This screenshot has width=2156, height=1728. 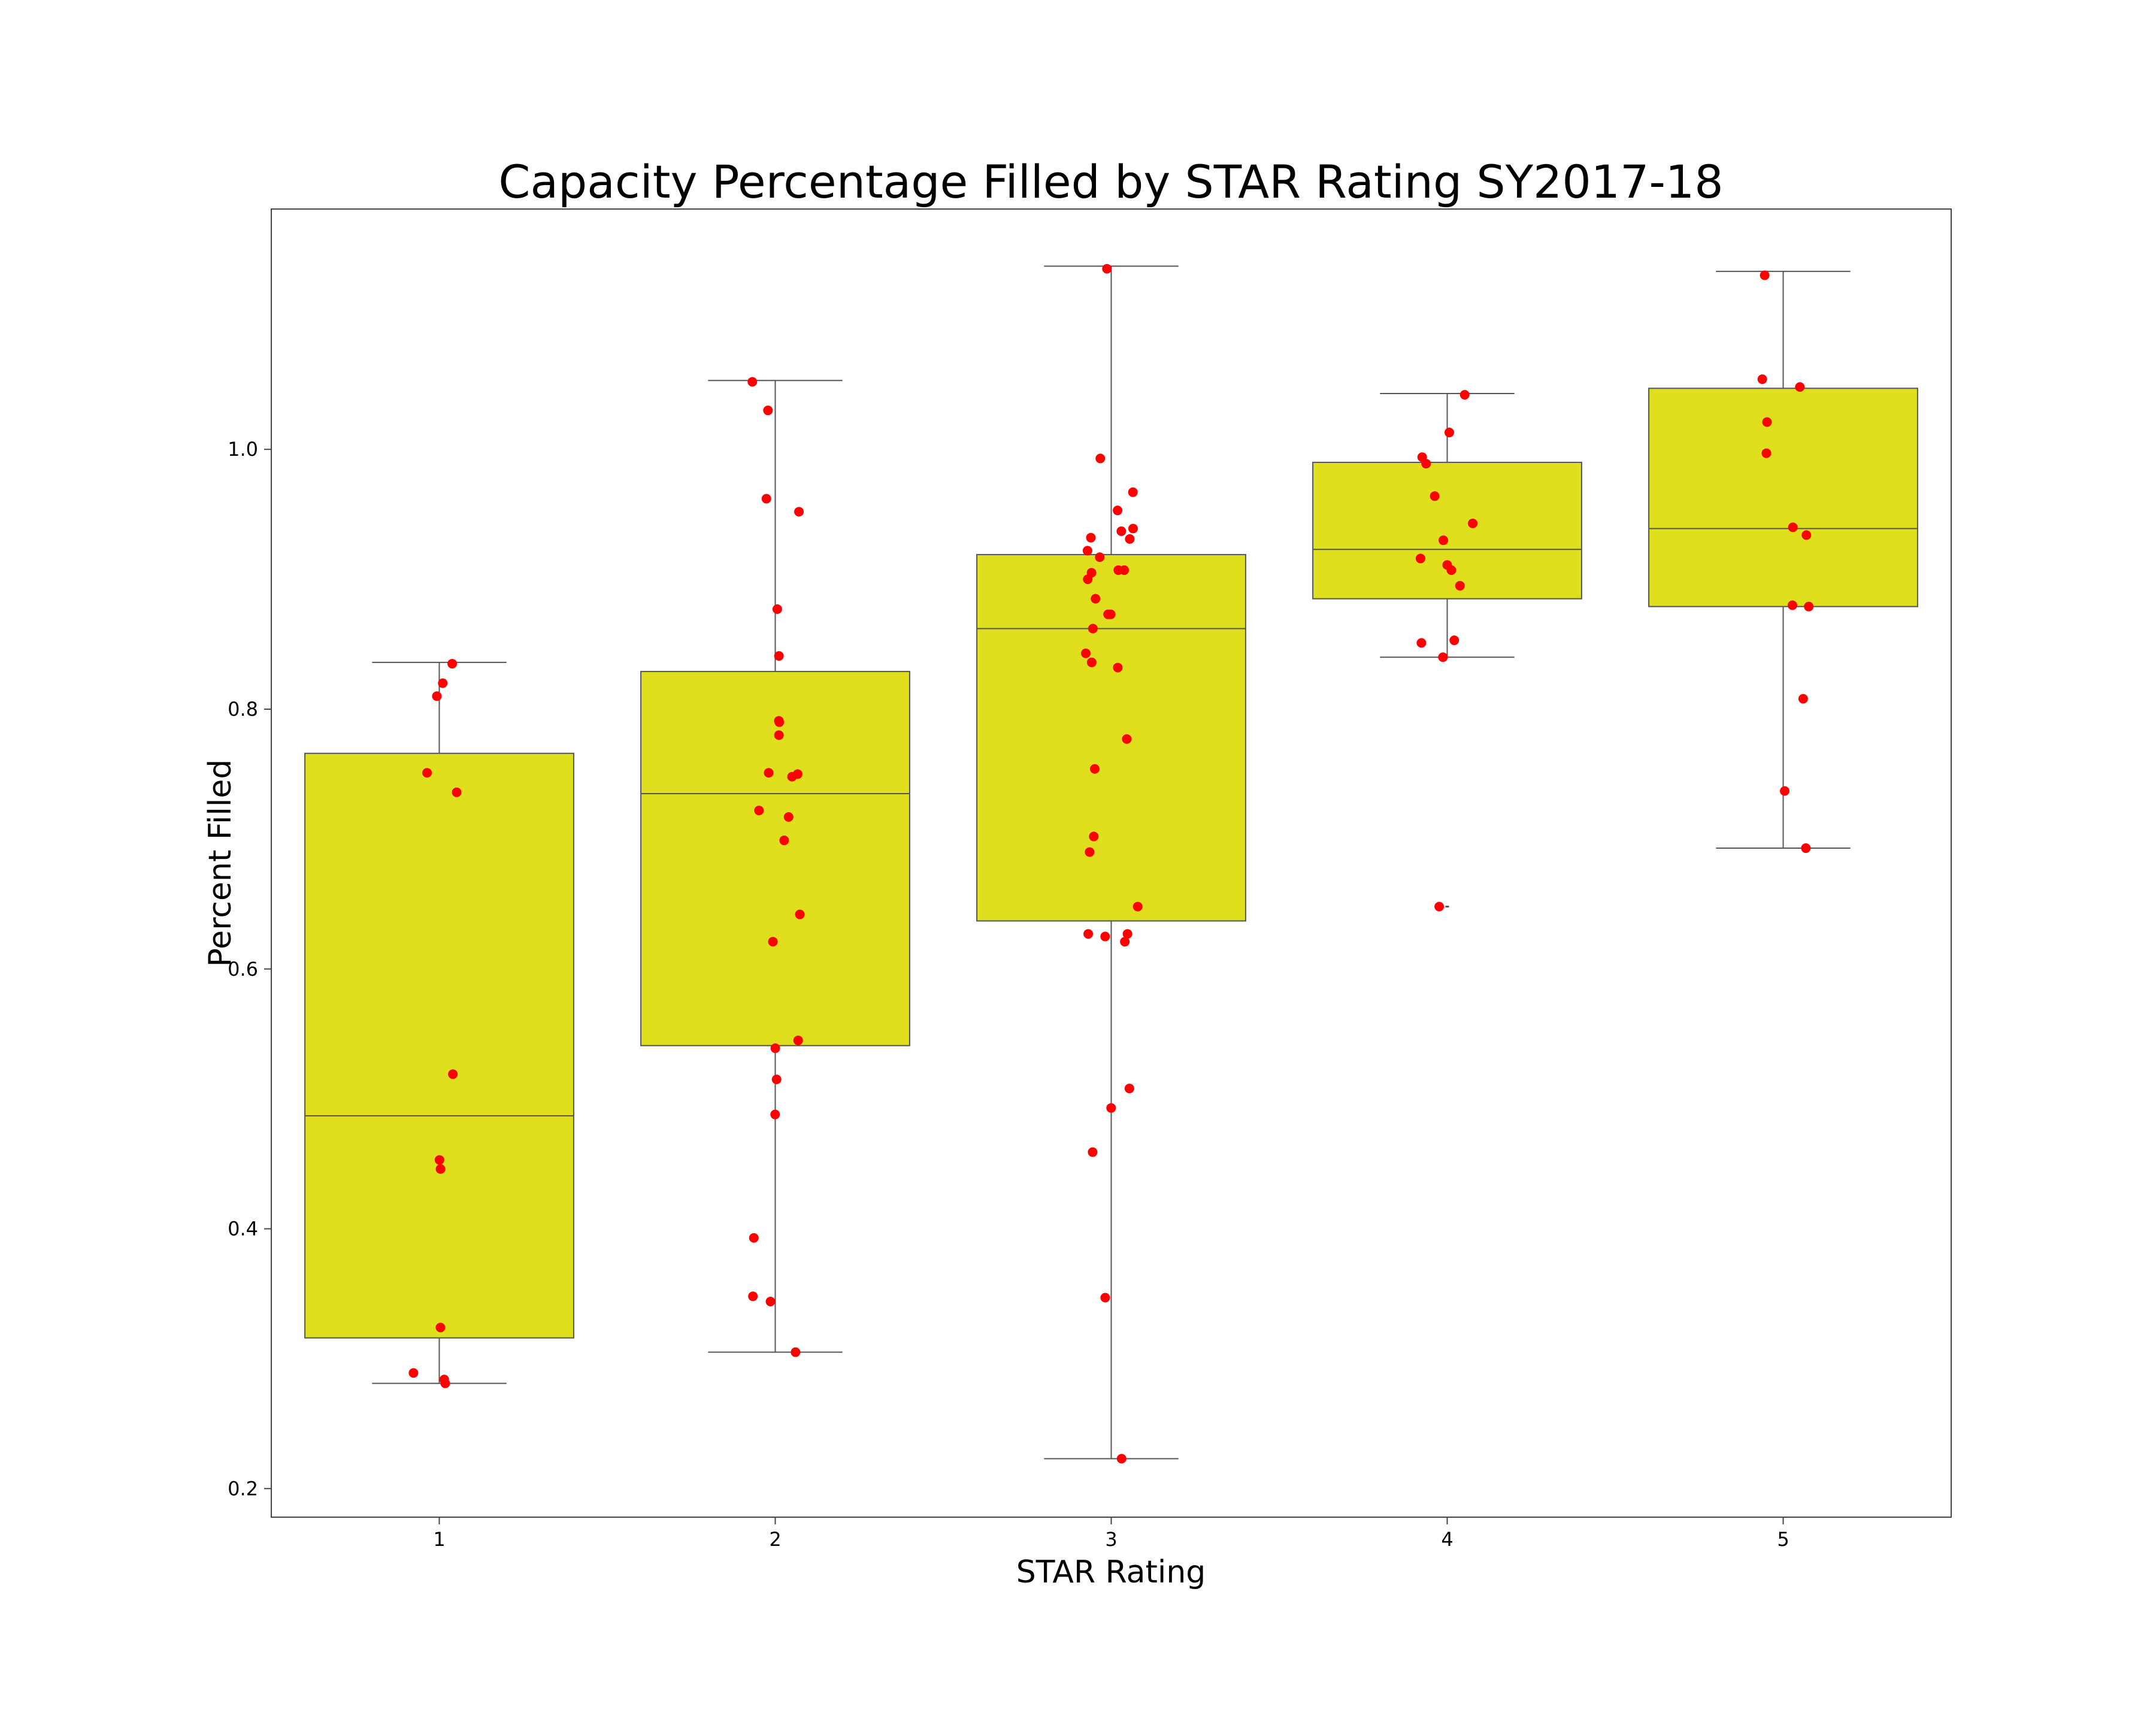 What do you see at coordinates (439, 1539) in the screenshot?
I see `x-tick-label: 1` at bounding box center [439, 1539].